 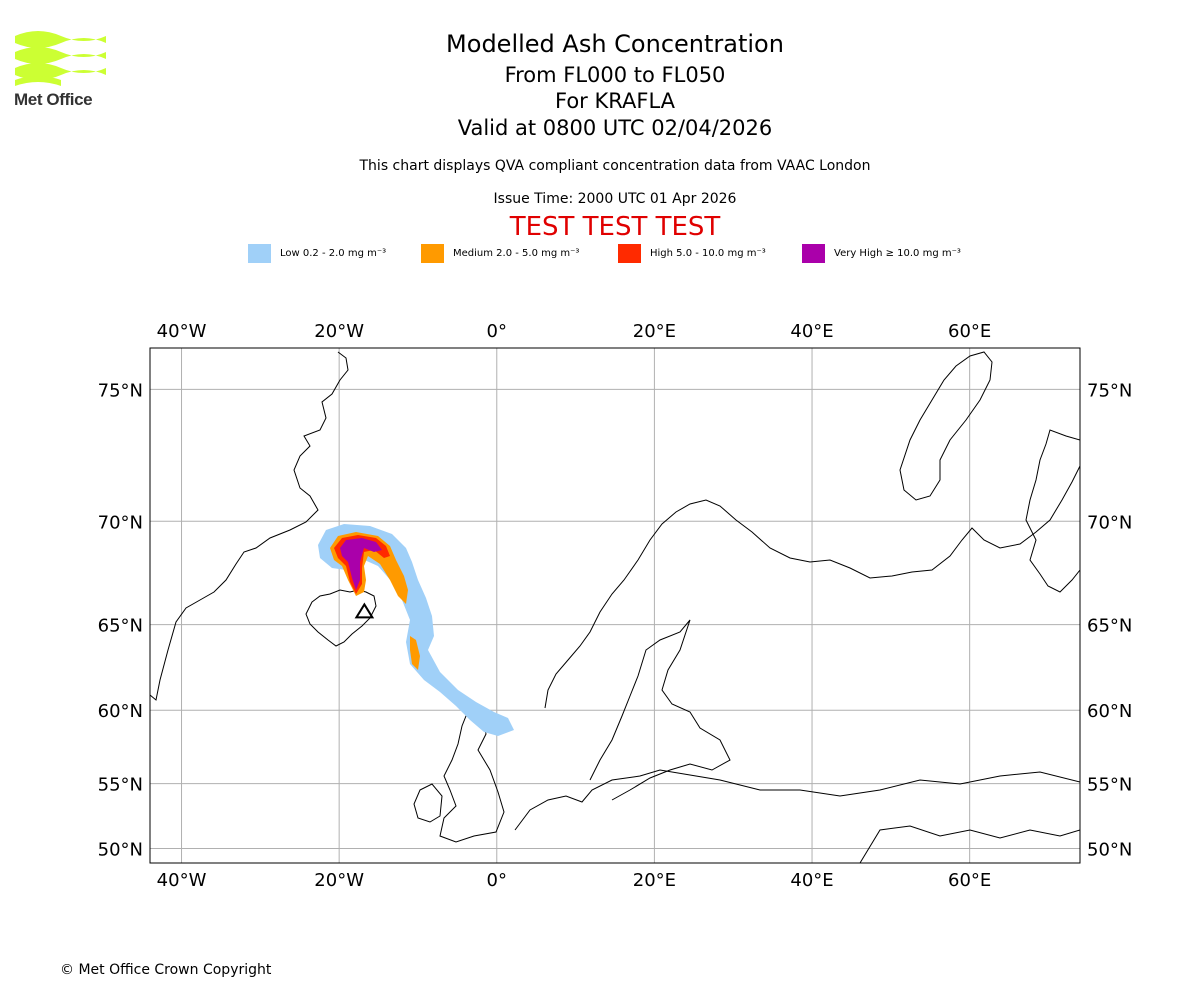 I want to click on novaya-zemlya-coast, so click(x=1052, y=511).